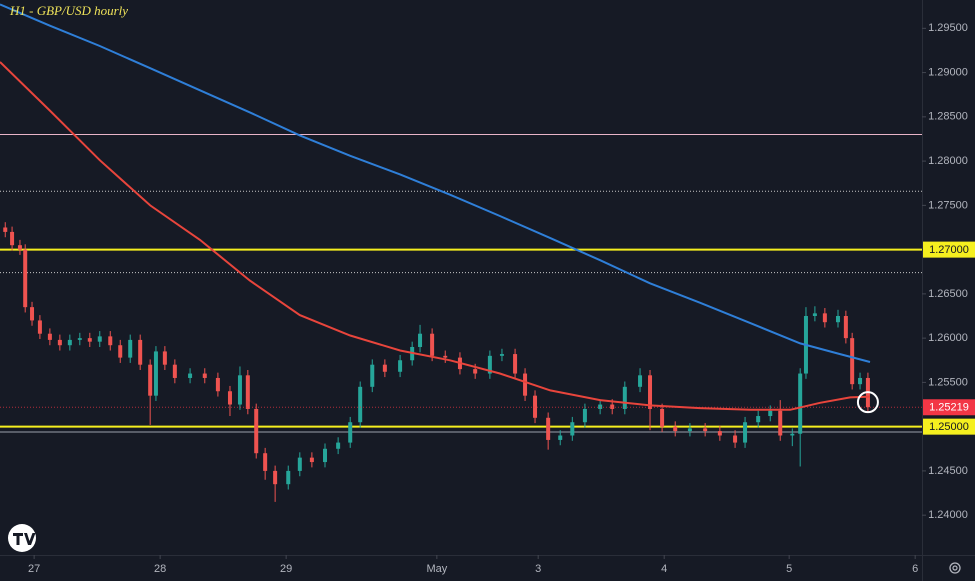  I want to click on y-tick-label: 1.26000, so click(948, 338).